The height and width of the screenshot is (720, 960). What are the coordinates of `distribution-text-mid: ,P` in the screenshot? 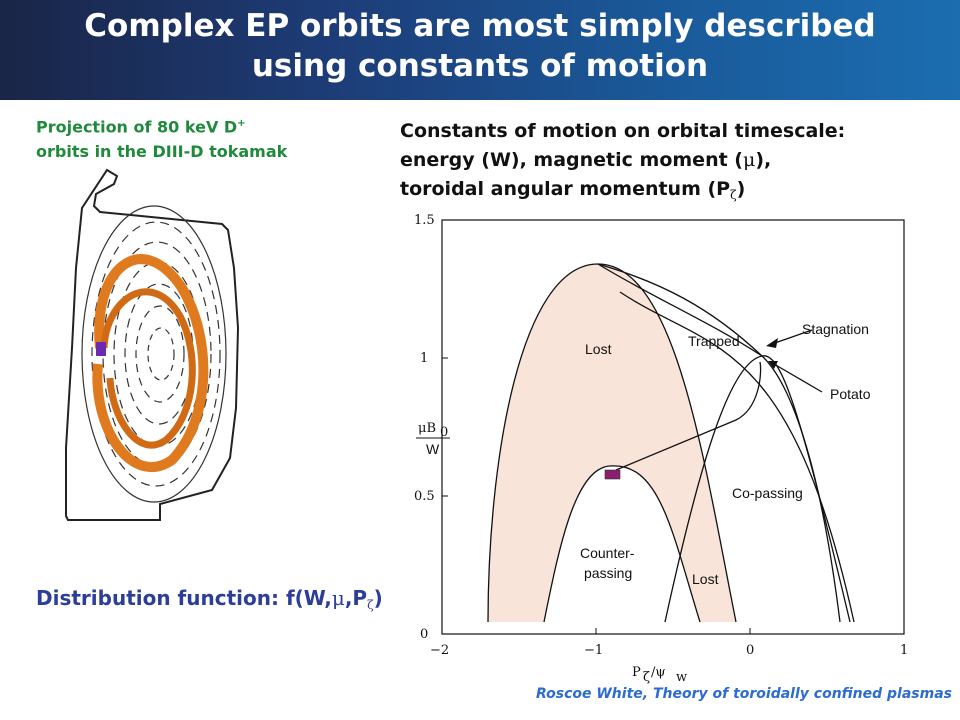 It's located at (356, 598).